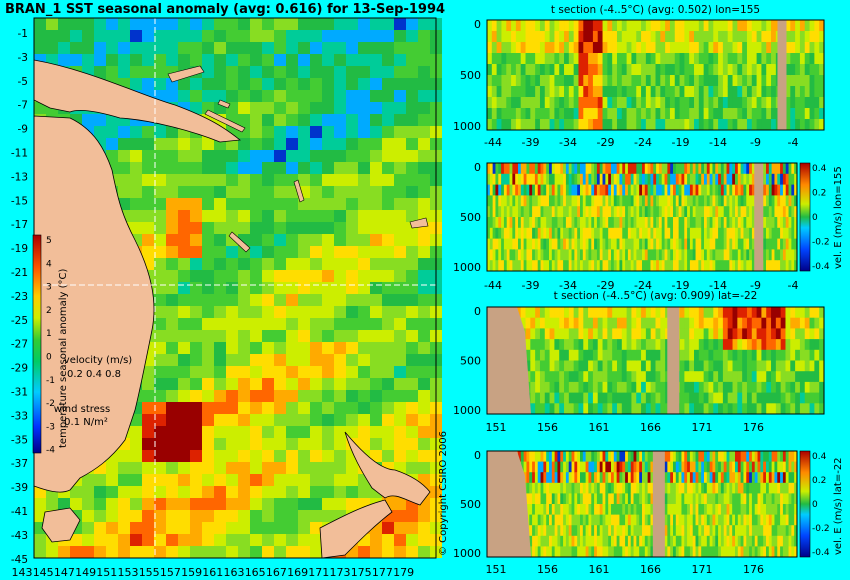  Describe the element at coordinates (443, 493) in the screenshot. I see `copyright: © Copyright CSIRO 2006` at that location.